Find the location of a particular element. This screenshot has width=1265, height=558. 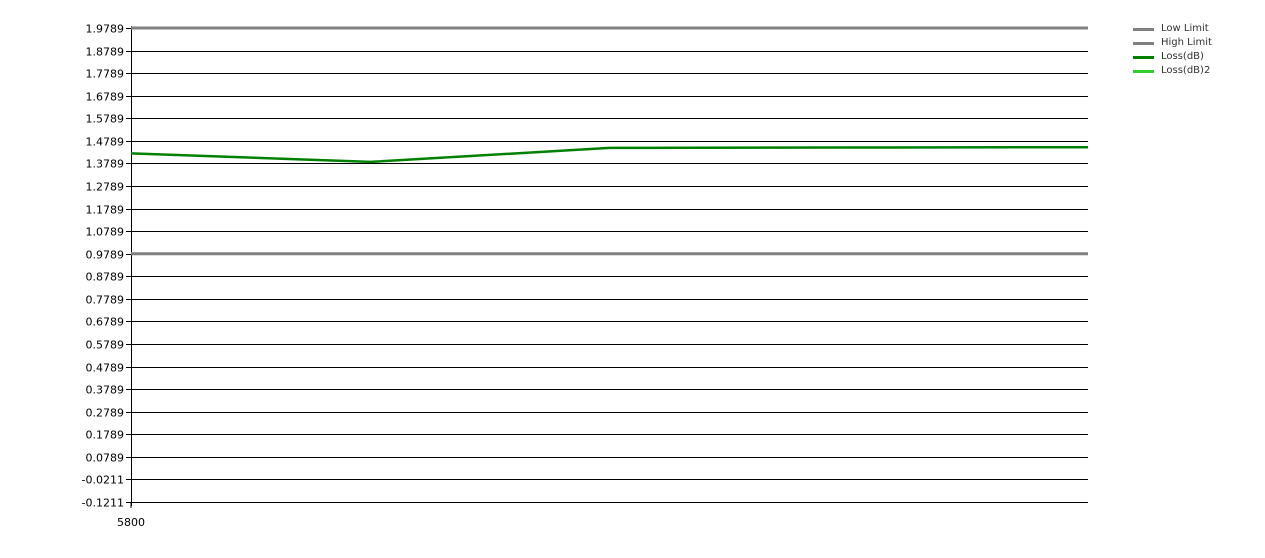

legend-item: High Limit is located at coordinates (1172, 43).